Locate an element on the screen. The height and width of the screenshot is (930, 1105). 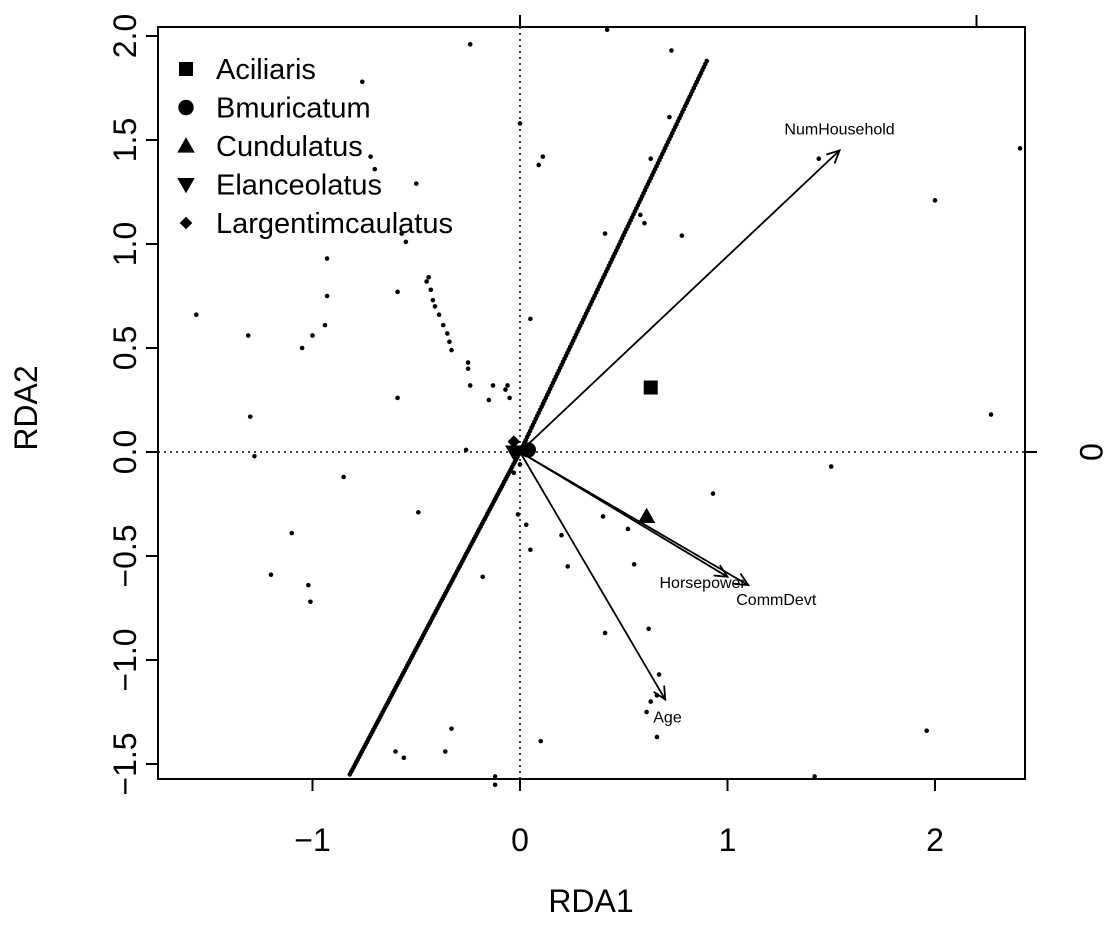
right-axis: 0 is located at coordinates (1065, 452).